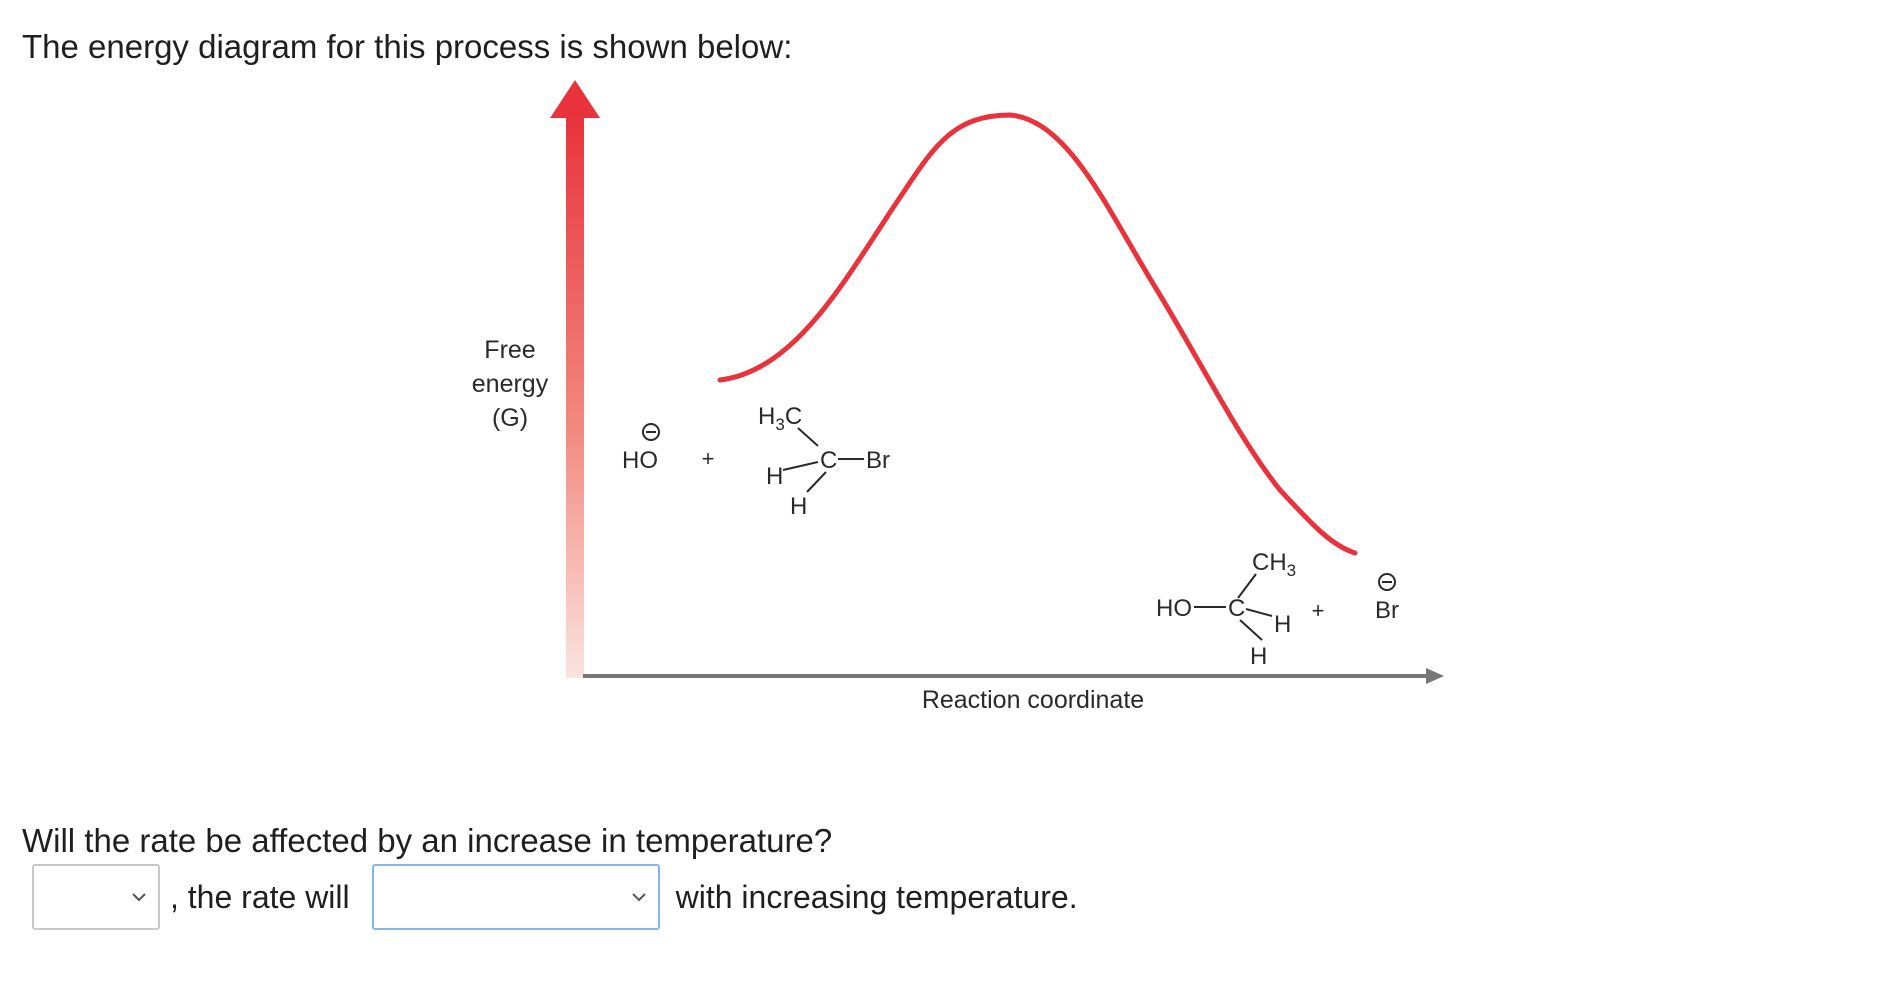 The height and width of the screenshot is (1006, 1884). I want to click on bromine-label: Br, so click(878, 460).